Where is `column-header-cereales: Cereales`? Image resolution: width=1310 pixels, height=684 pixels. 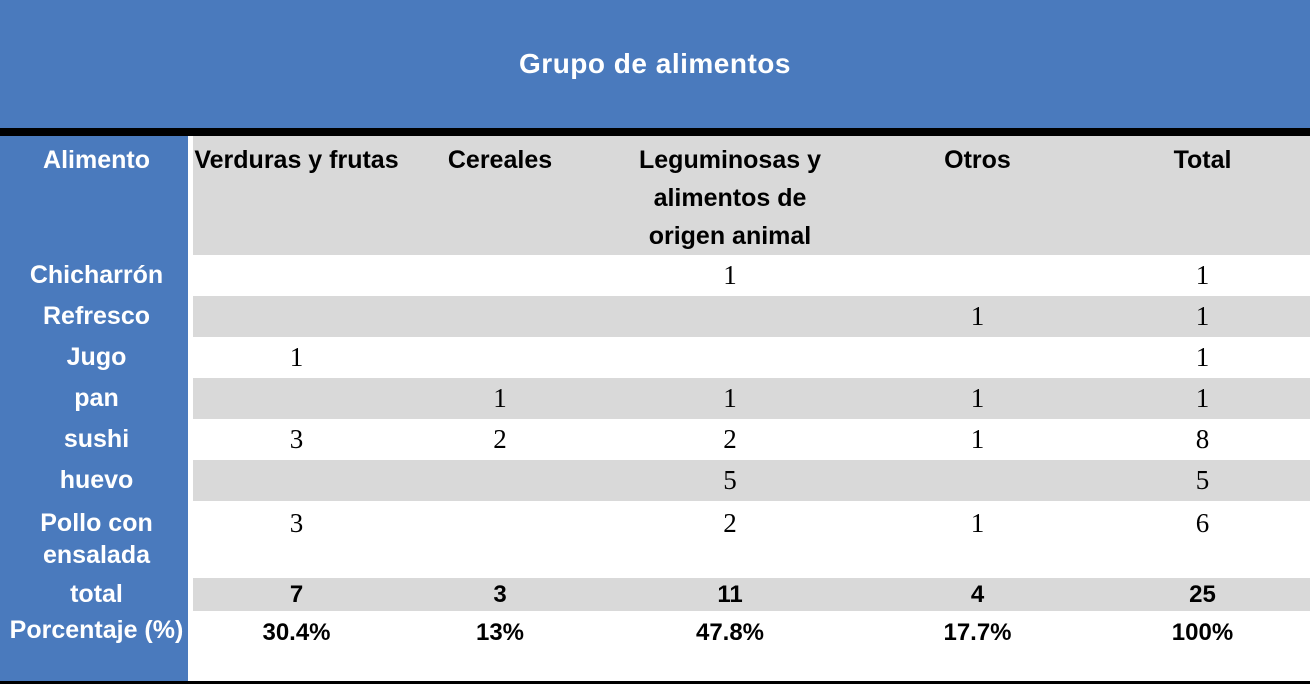
column-header-cereales: Cereales is located at coordinates (500, 195).